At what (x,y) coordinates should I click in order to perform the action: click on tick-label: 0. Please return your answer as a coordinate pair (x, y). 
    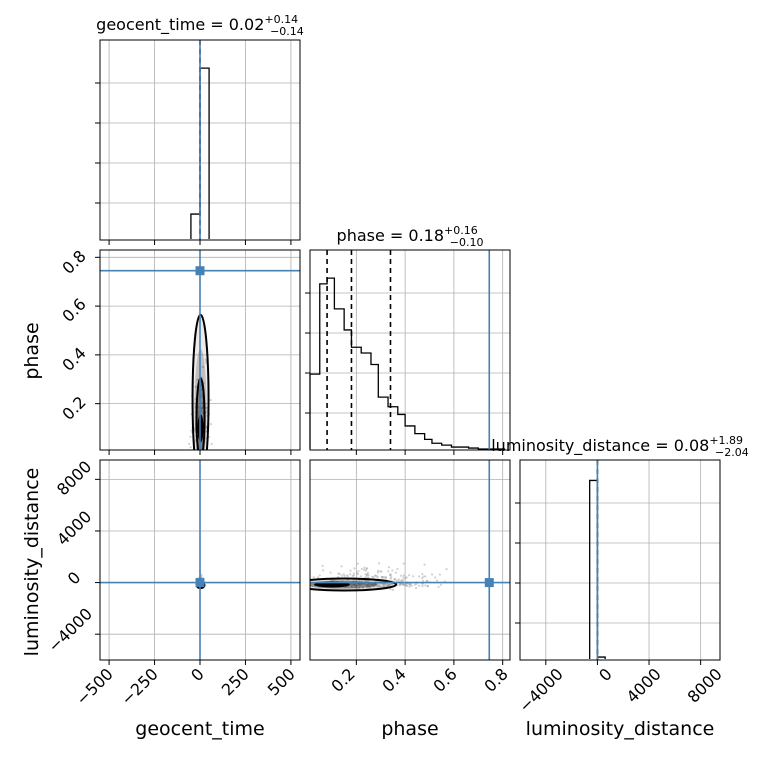
    Looking at the image, I should click on (605, 674).